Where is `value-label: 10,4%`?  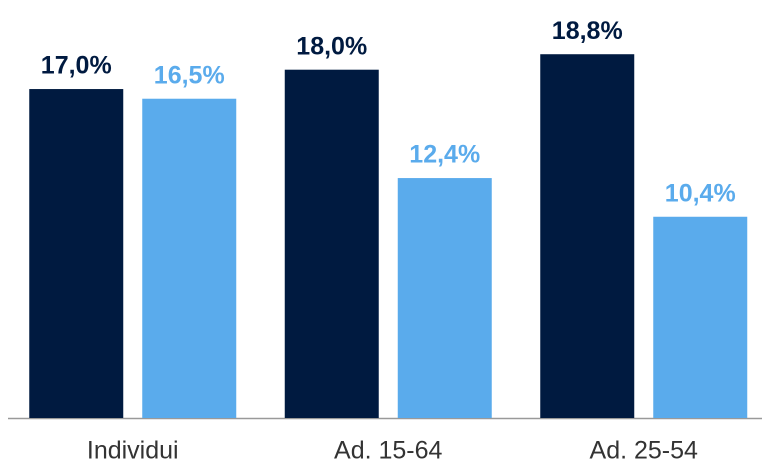 value-label: 10,4% is located at coordinates (700, 193).